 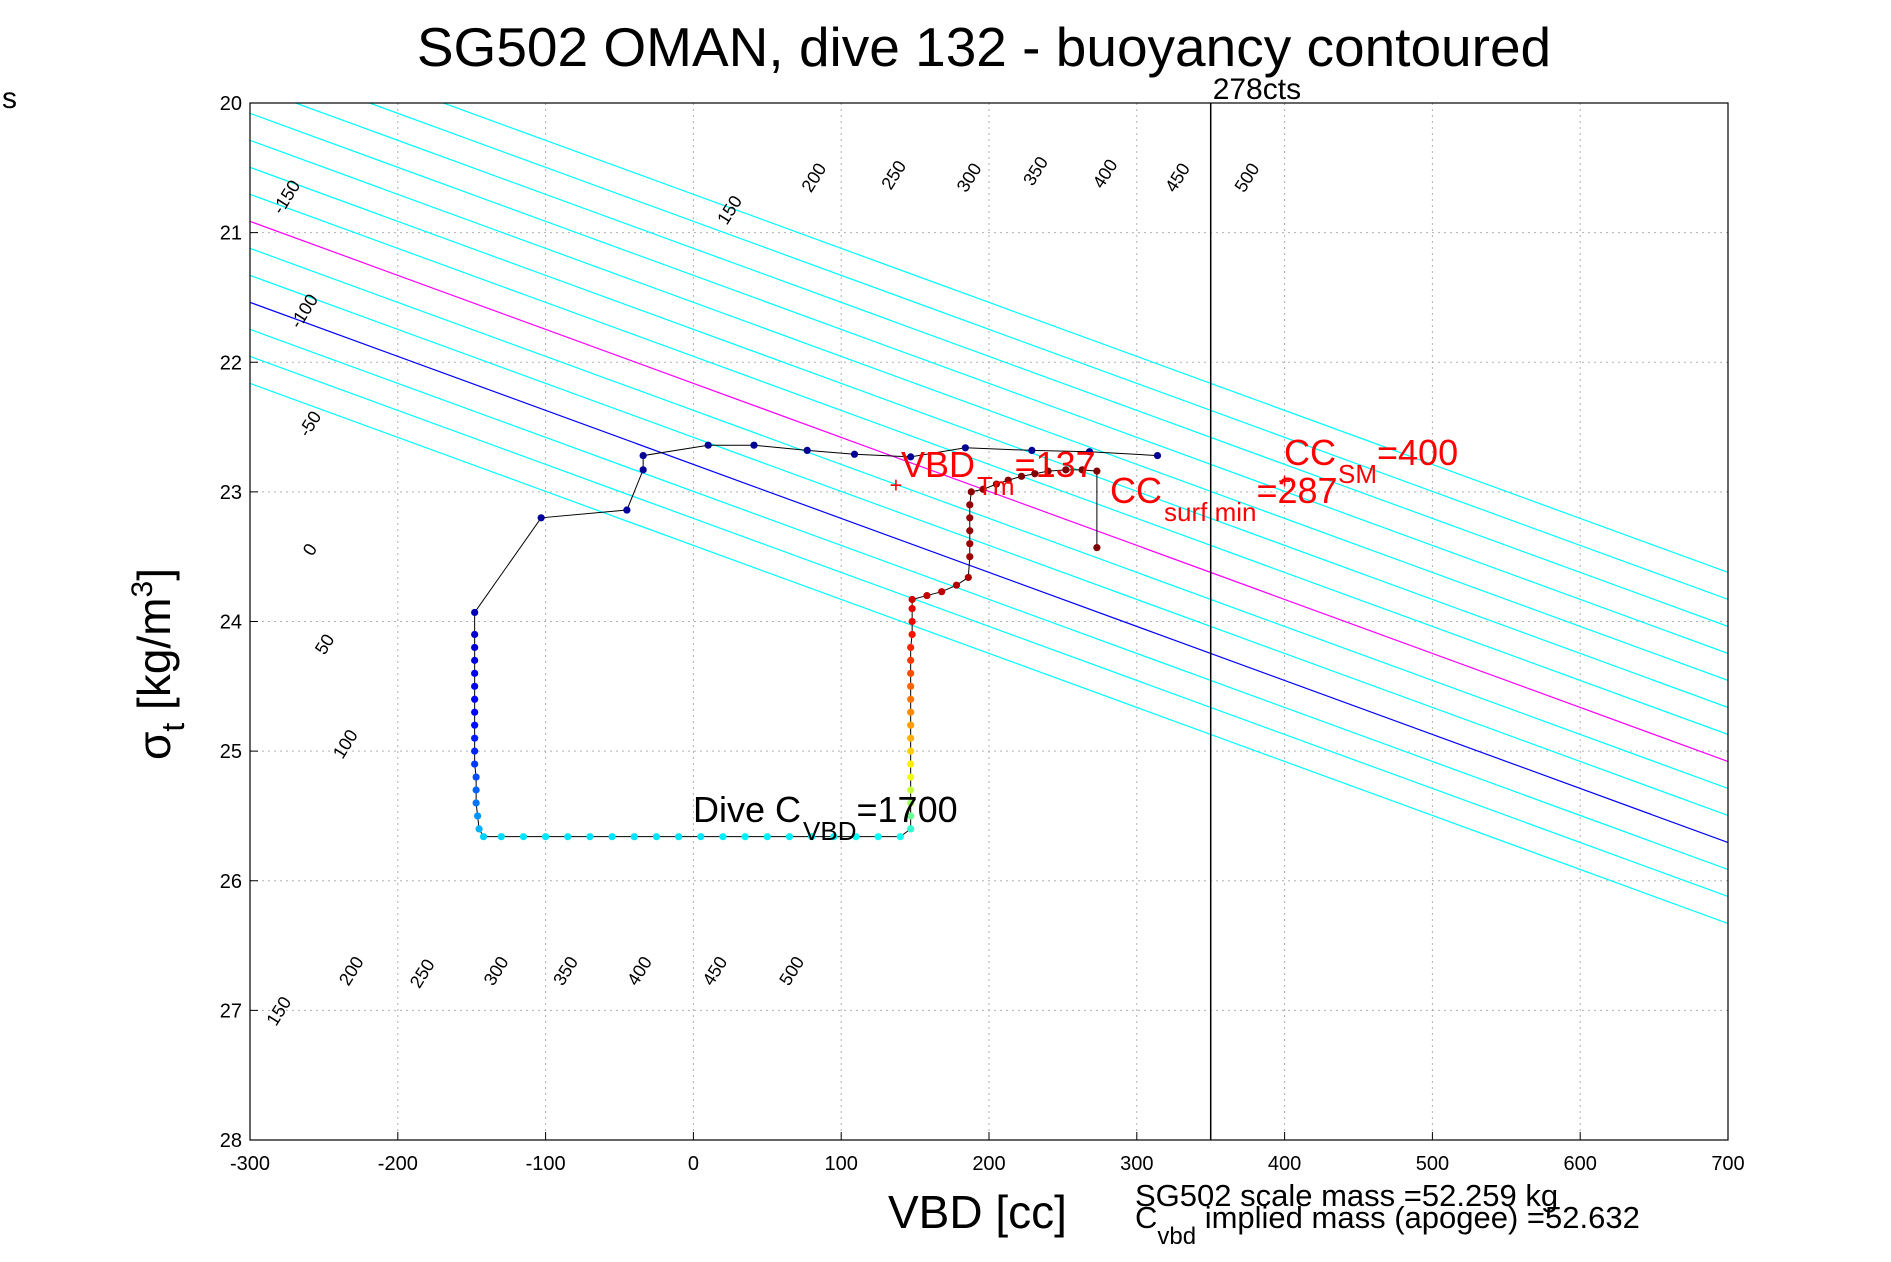 I want to click on y-tick-label: 21, so click(x=231, y=234).